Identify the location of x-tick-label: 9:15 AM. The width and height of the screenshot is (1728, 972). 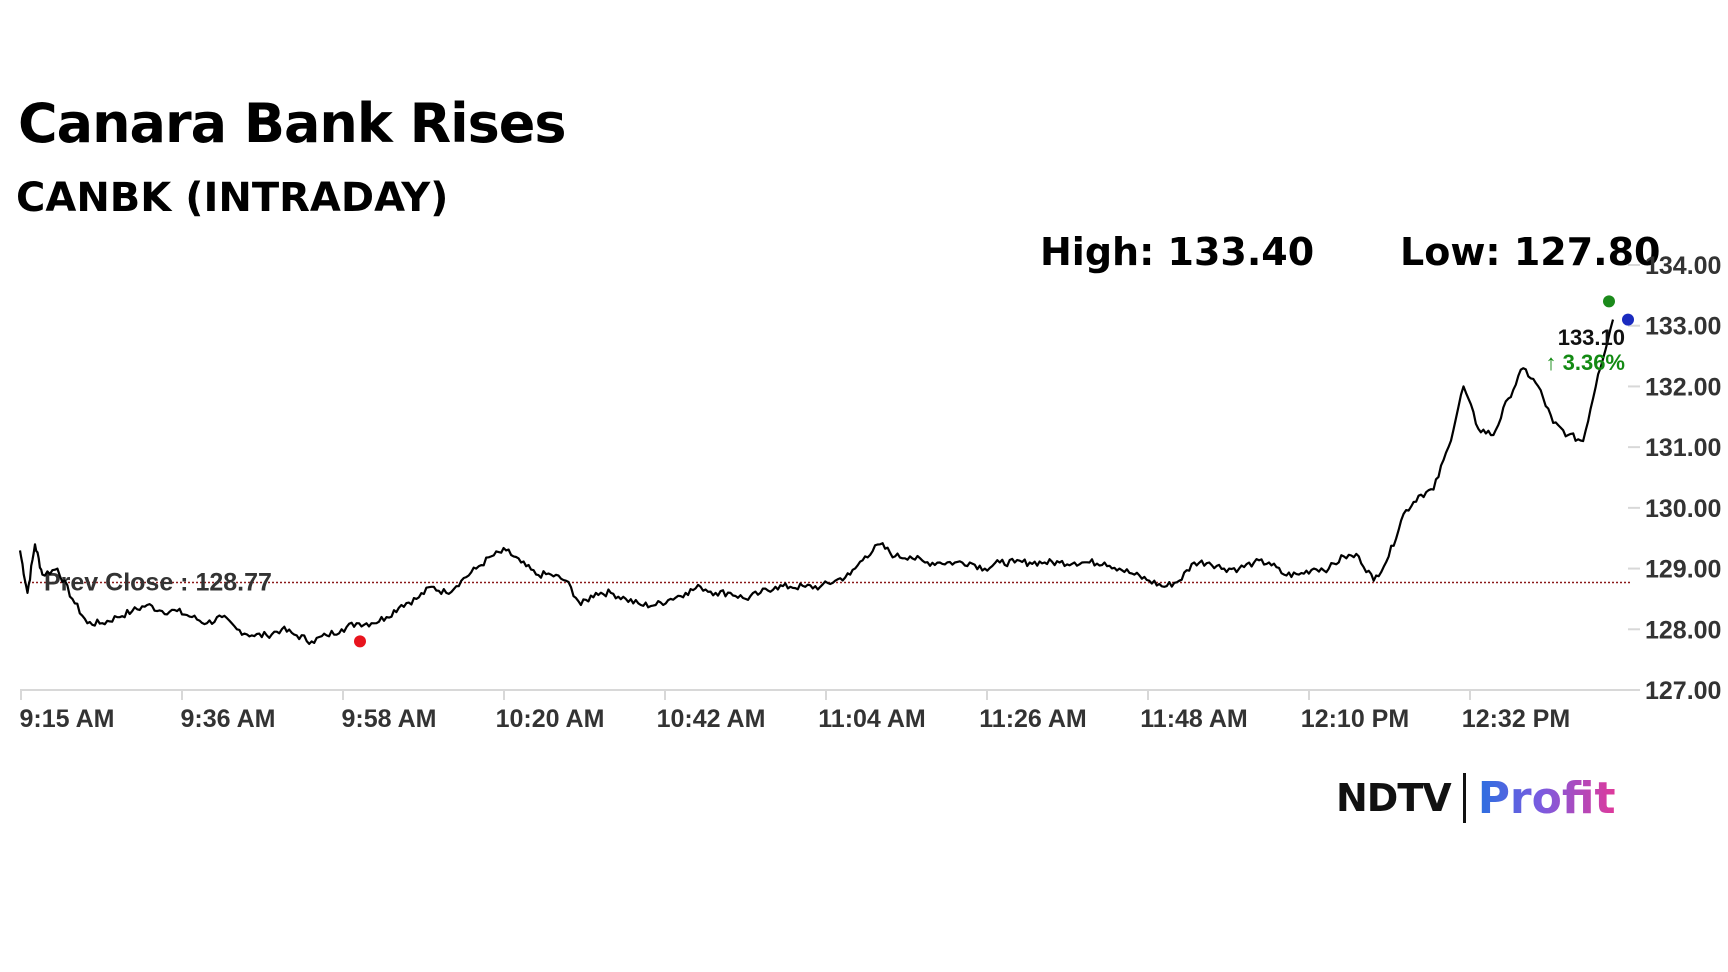
(67, 719).